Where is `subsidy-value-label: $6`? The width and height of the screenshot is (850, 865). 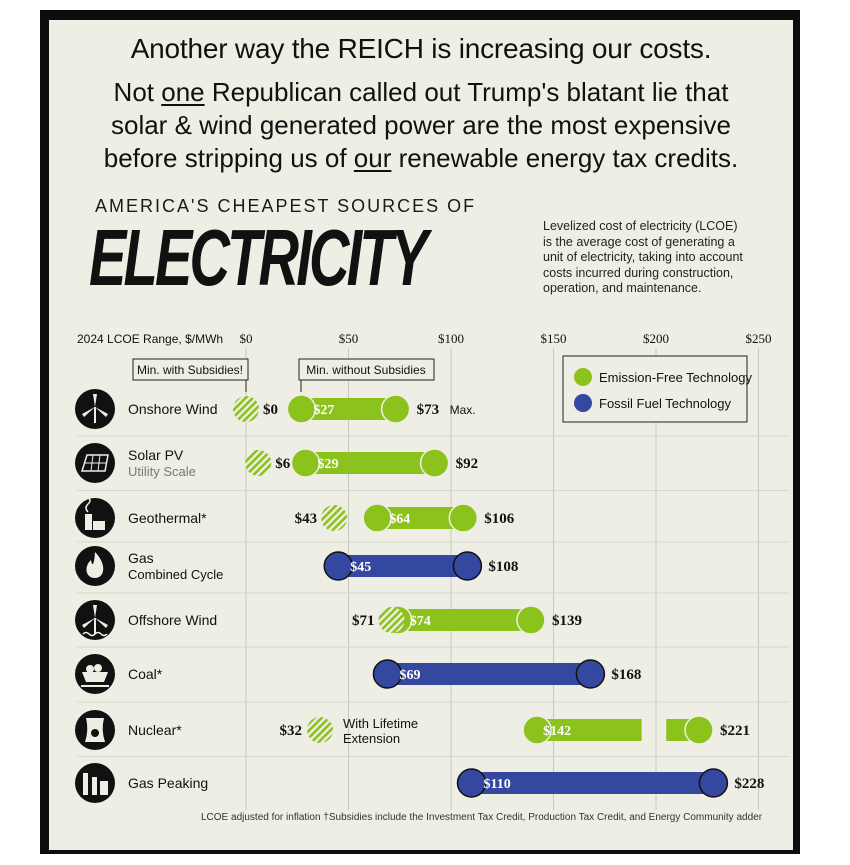 subsidy-value-label: $6 is located at coordinates (283, 464).